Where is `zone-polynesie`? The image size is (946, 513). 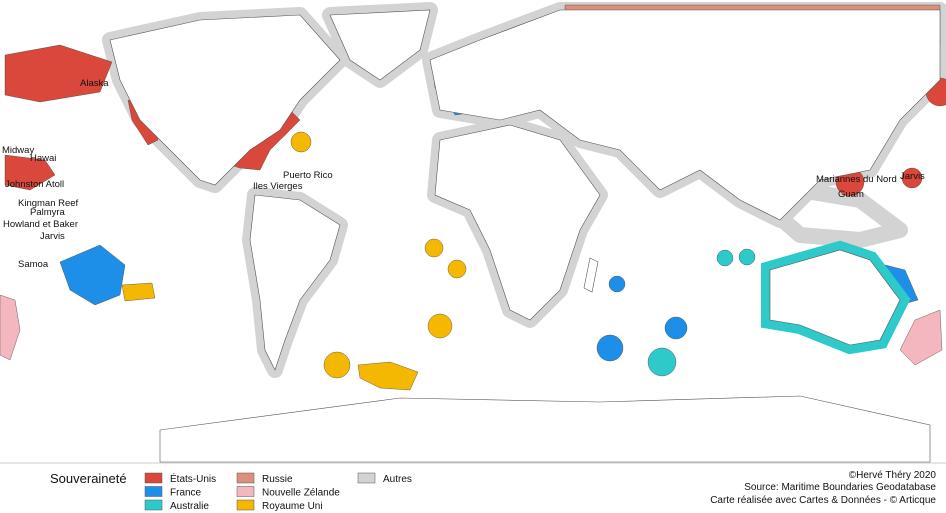
zone-polynesie is located at coordinates (92, 275).